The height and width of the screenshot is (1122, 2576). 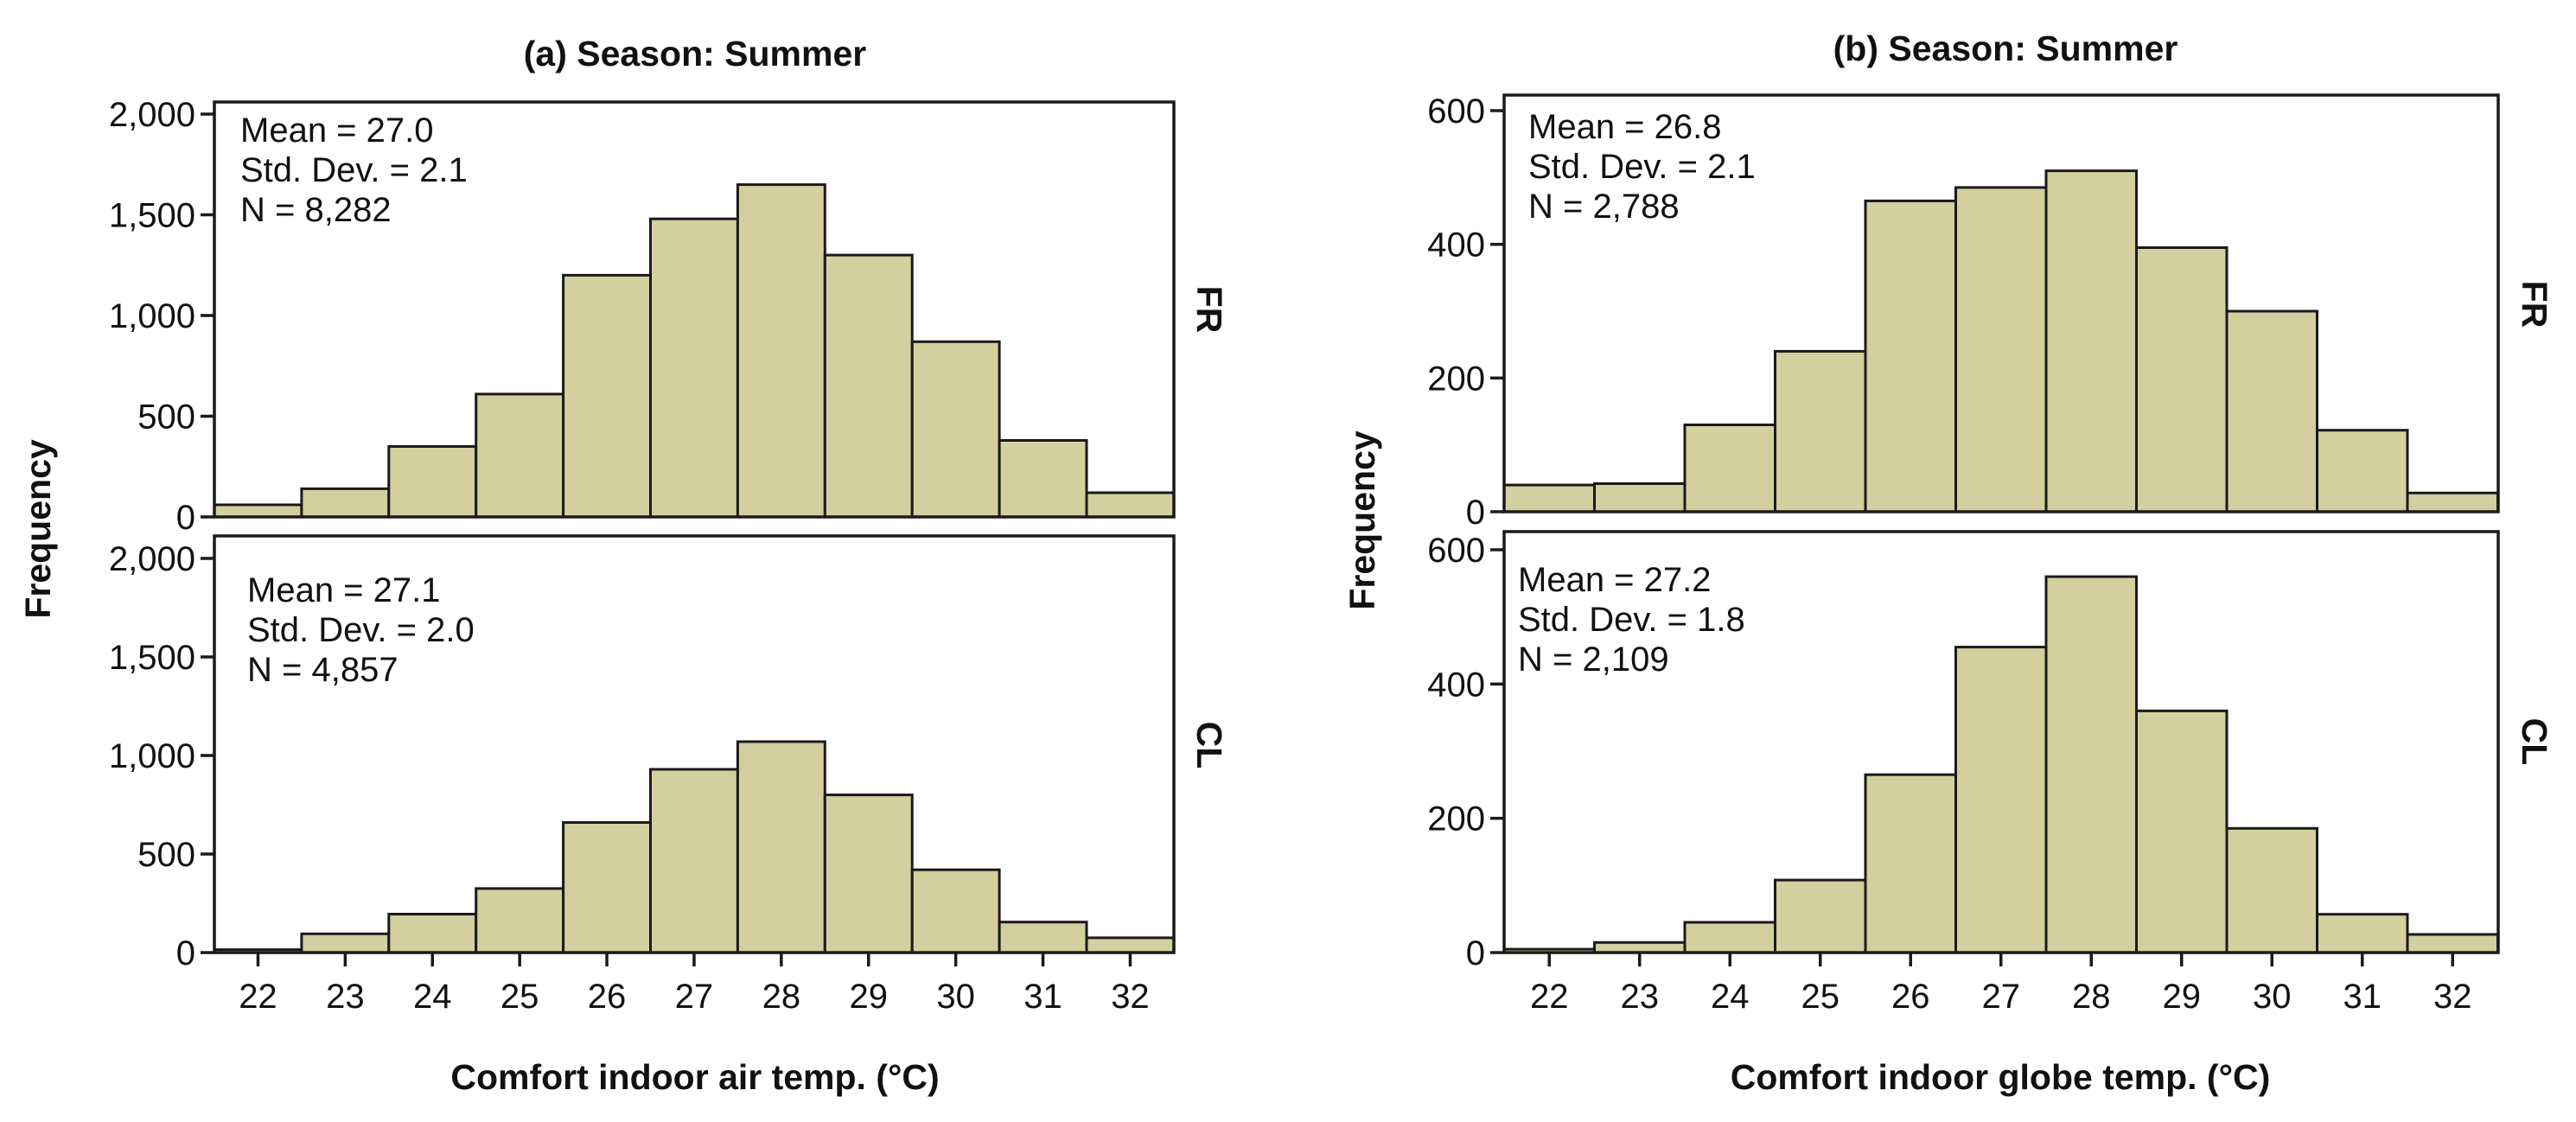 I want to click on chart-a-fr-n: N = 8,282, so click(x=316, y=210).